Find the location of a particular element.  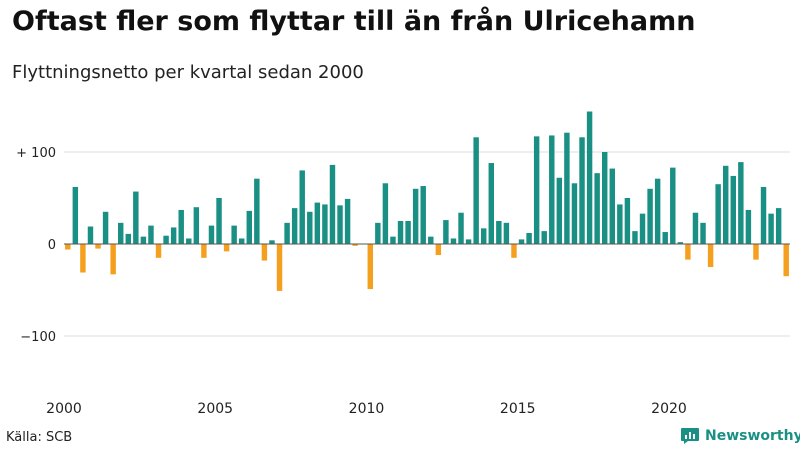

newsworthy-logo-icon is located at coordinates (690, 436).